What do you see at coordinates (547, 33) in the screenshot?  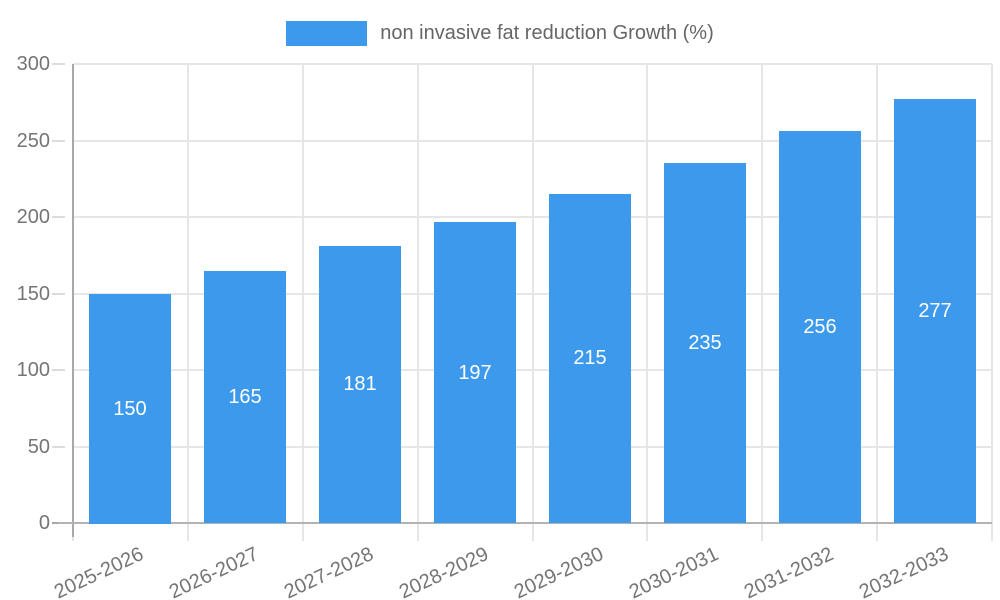 I see `legend-label: non invasive fat reduction Growth (%)` at bounding box center [547, 33].